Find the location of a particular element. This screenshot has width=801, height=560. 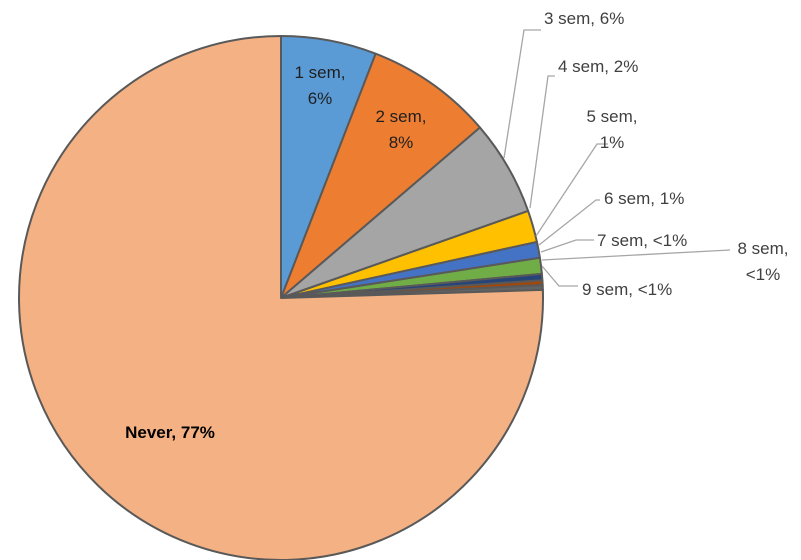

data-label-never: Never, 77% is located at coordinates (170, 432).